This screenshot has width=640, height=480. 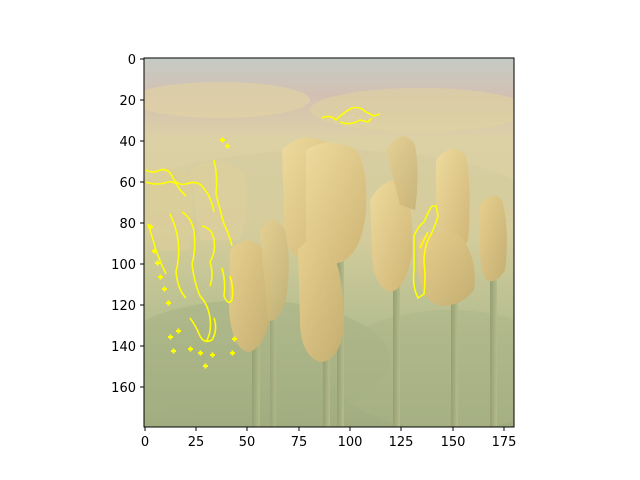 What do you see at coordinates (350, 442) in the screenshot?
I see `x-tick-label: 100` at bounding box center [350, 442].